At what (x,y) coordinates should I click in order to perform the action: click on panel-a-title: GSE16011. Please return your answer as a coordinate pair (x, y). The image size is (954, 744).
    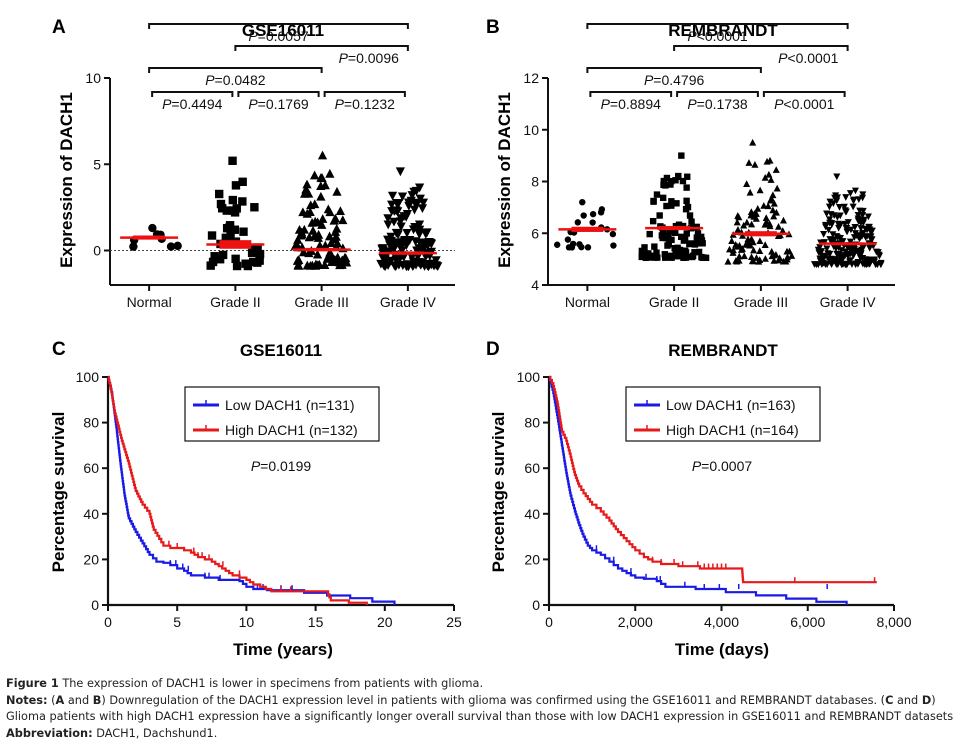
    Looking at the image, I should click on (283, 30).